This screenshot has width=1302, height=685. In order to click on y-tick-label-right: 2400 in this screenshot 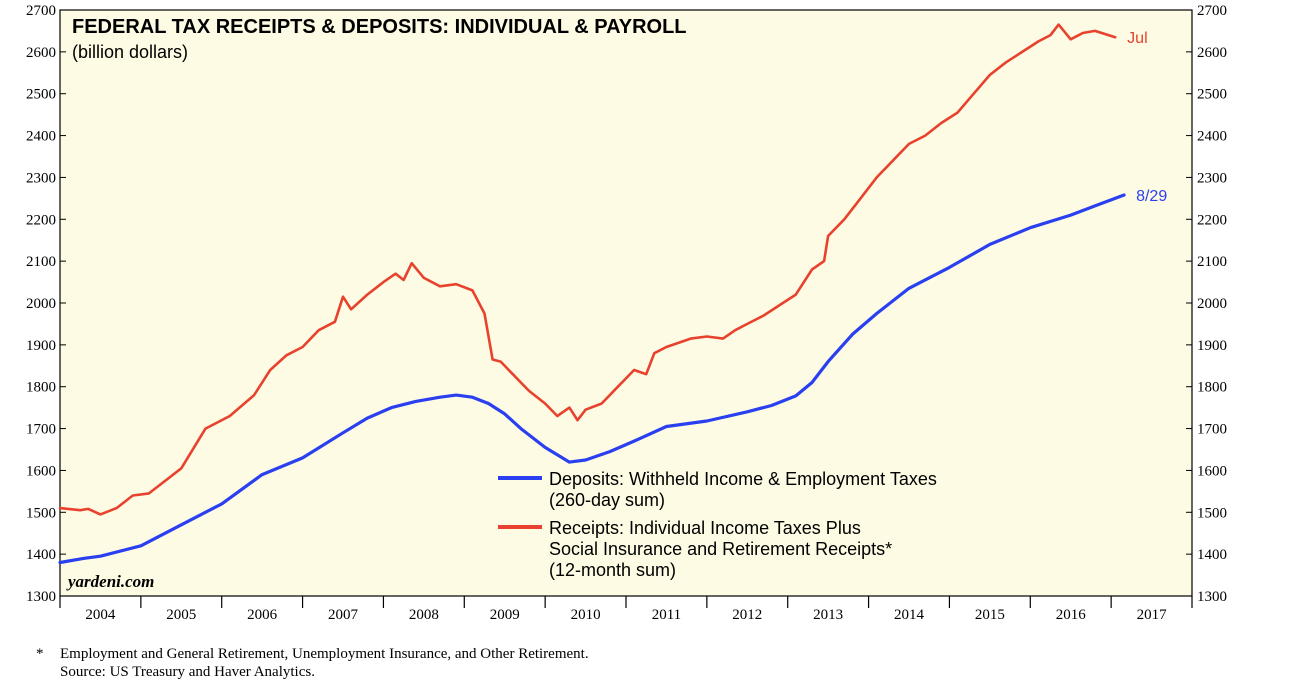, I will do `click(1212, 137)`.